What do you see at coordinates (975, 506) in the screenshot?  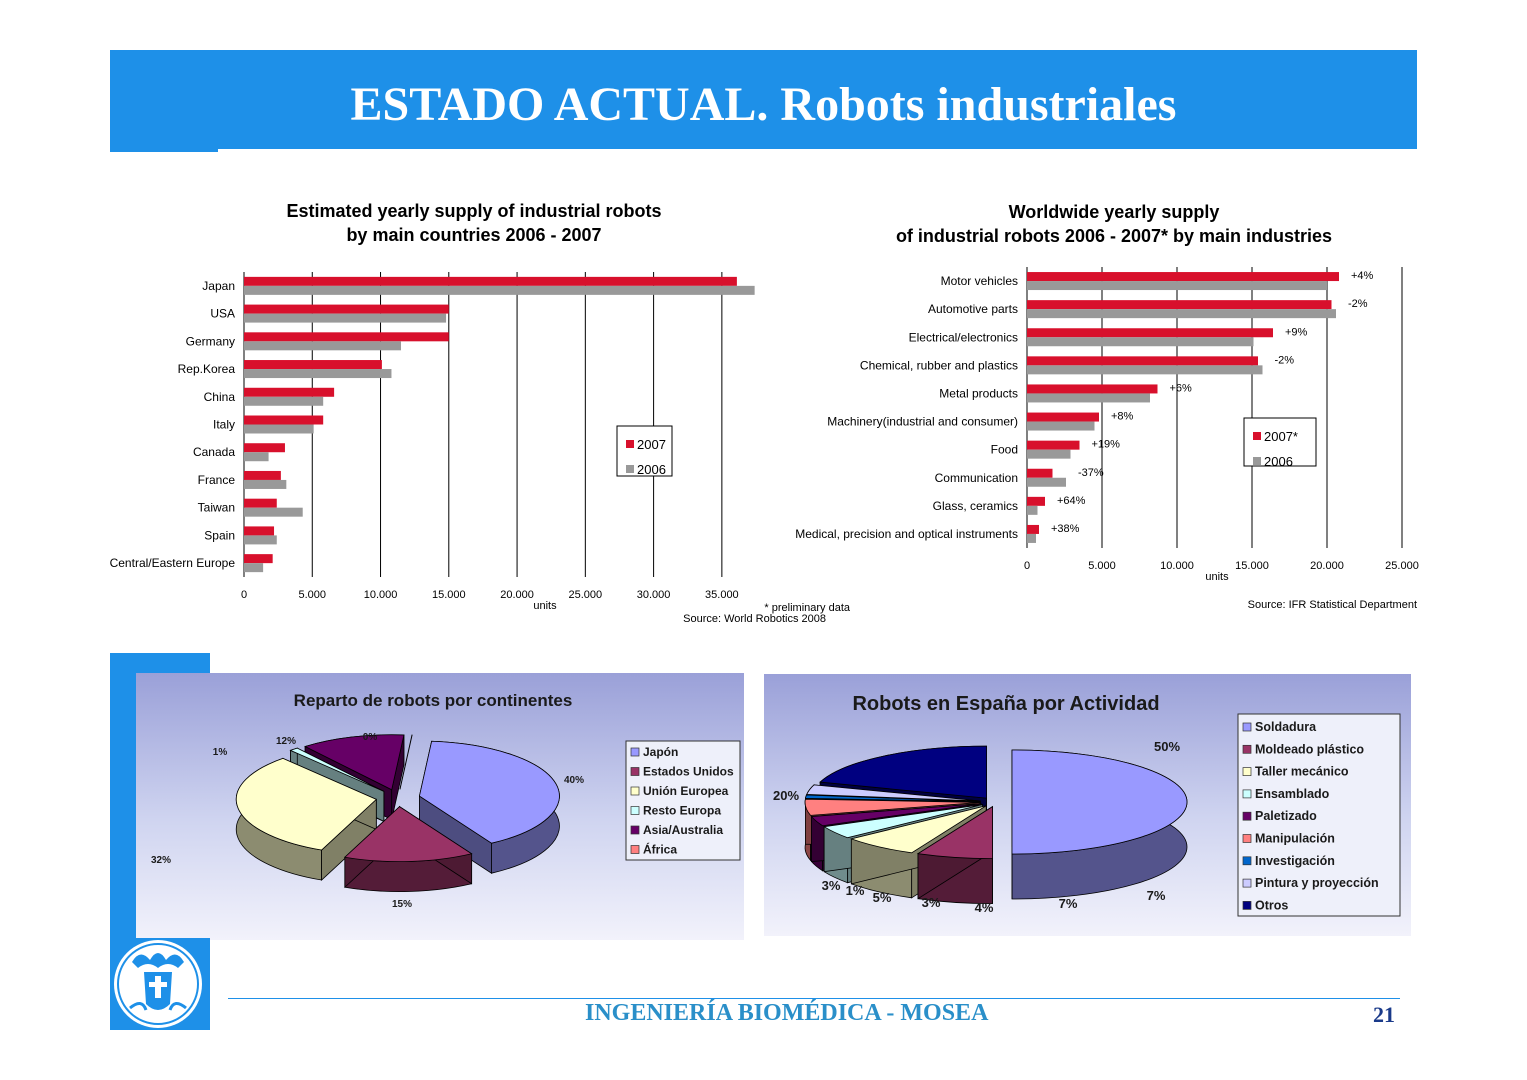 I see `category-label: Glass, ceramics` at bounding box center [975, 506].